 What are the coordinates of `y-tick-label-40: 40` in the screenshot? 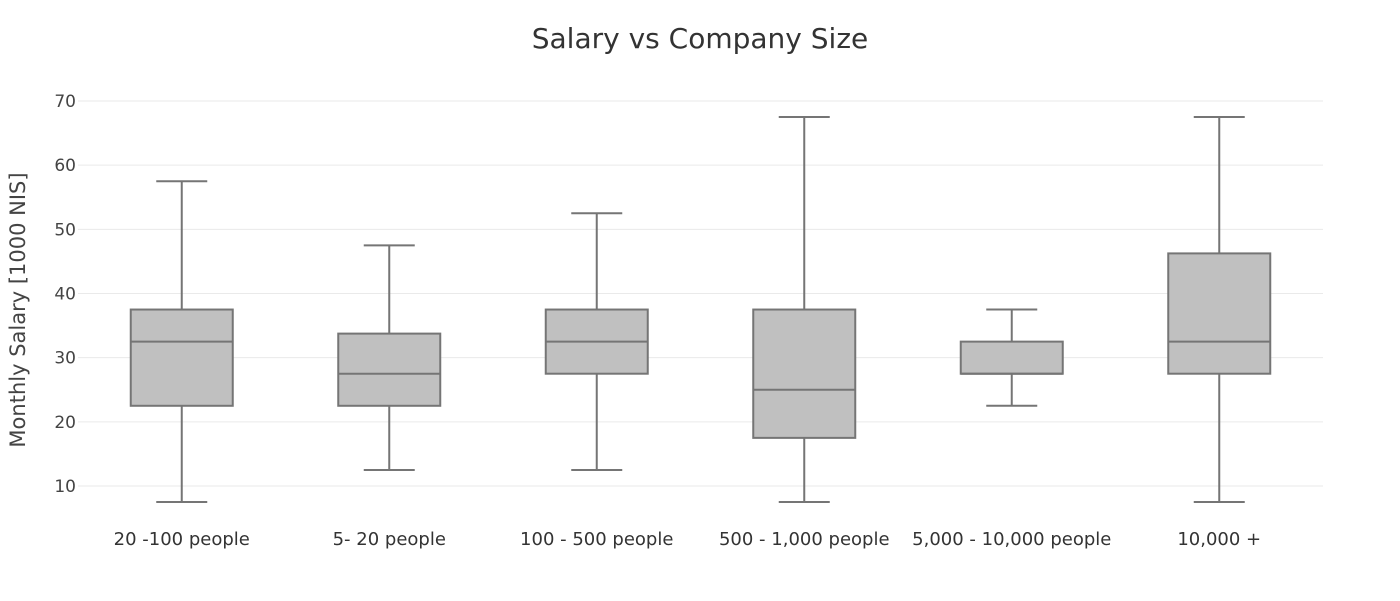 It's located at (65, 295).